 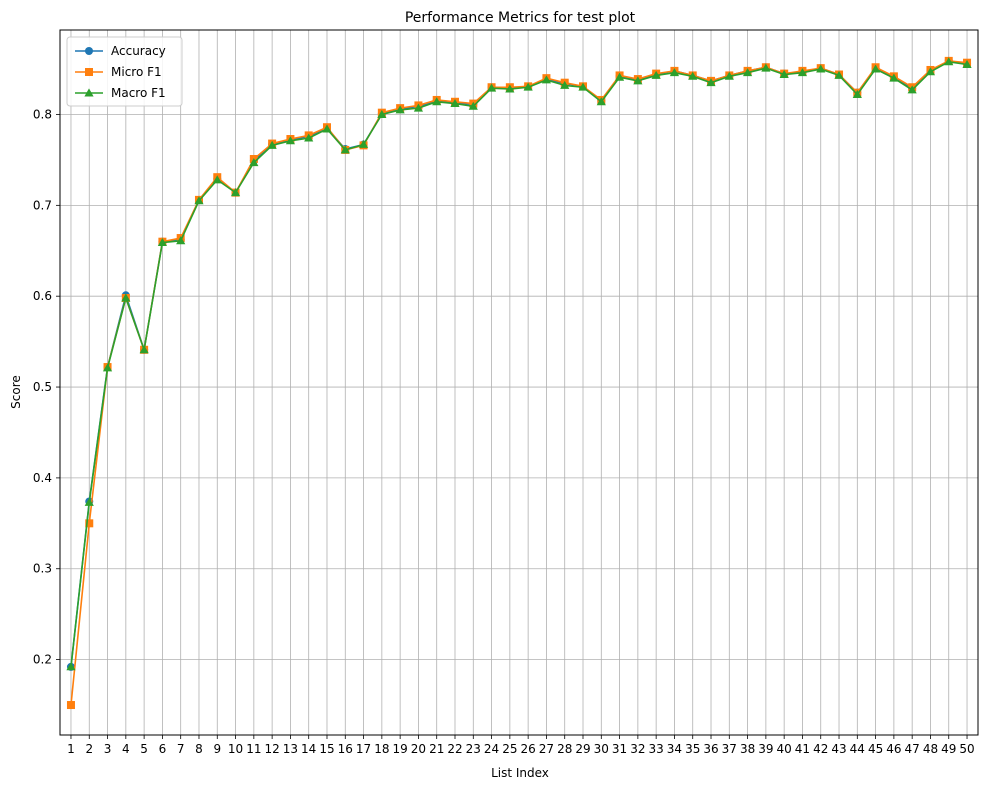 What do you see at coordinates (473, 749) in the screenshot?
I see `x-tick-label: 23` at bounding box center [473, 749].